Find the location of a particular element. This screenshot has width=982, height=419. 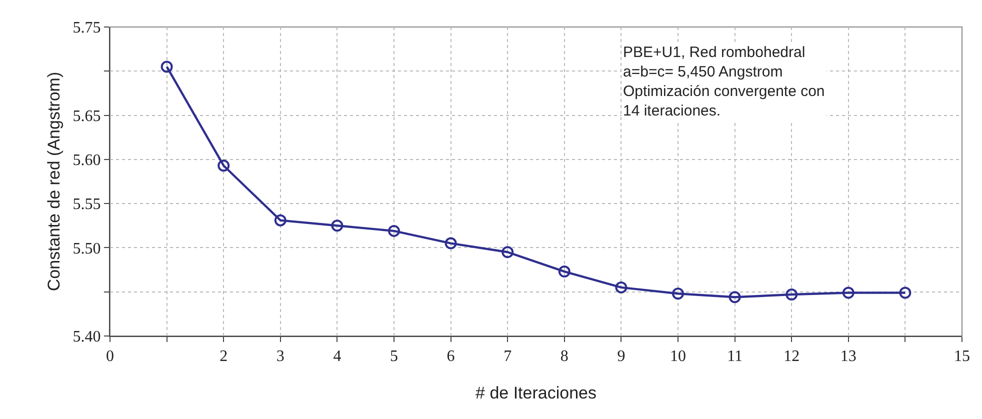

x-tick-label: 10 is located at coordinates (678, 357).